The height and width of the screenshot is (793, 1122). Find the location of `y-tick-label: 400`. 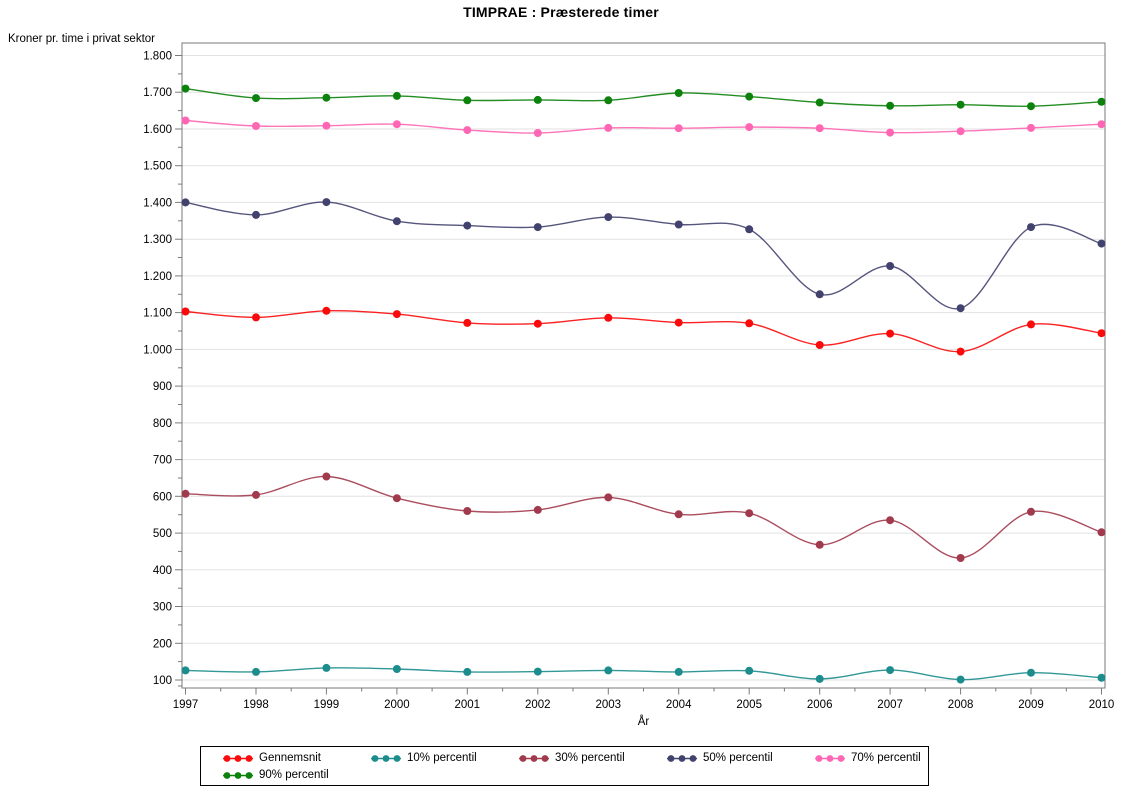

y-tick-label: 400 is located at coordinates (162, 571).